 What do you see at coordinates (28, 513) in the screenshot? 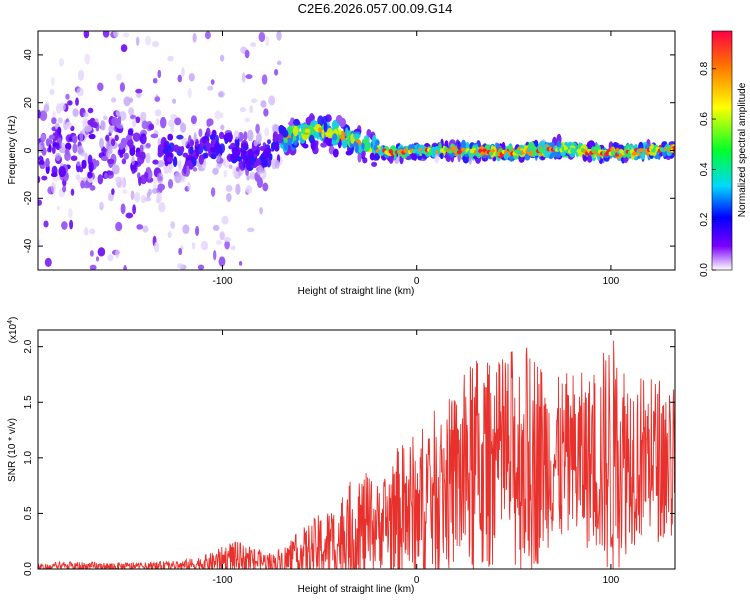
I see `snr-ytick-label: 0.5` at bounding box center [28, 513].